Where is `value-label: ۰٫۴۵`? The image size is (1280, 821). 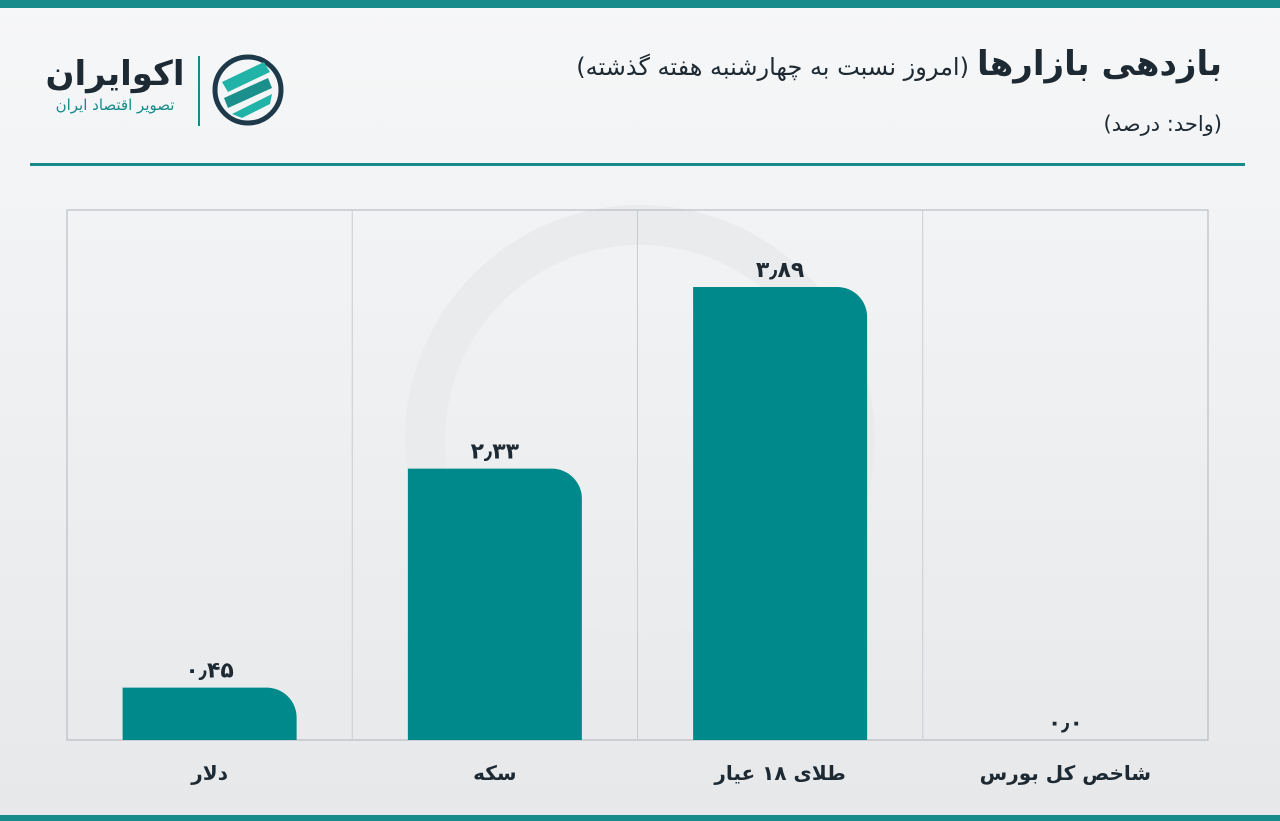
value-label: ۰٫۴۵ is located at coordinates (209, 671).